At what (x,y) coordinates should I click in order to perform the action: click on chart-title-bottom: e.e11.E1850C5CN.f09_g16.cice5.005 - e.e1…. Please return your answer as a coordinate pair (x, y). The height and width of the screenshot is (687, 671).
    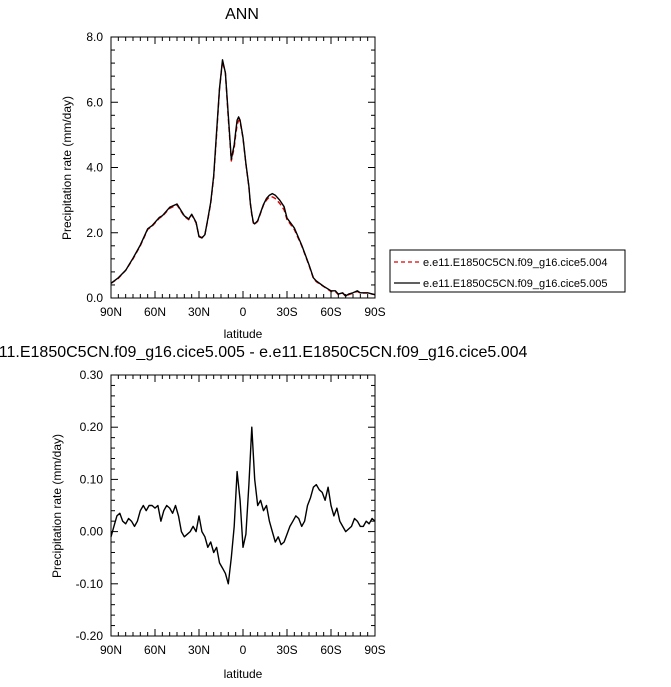
    Looking at the image, I should click on (264, 352).